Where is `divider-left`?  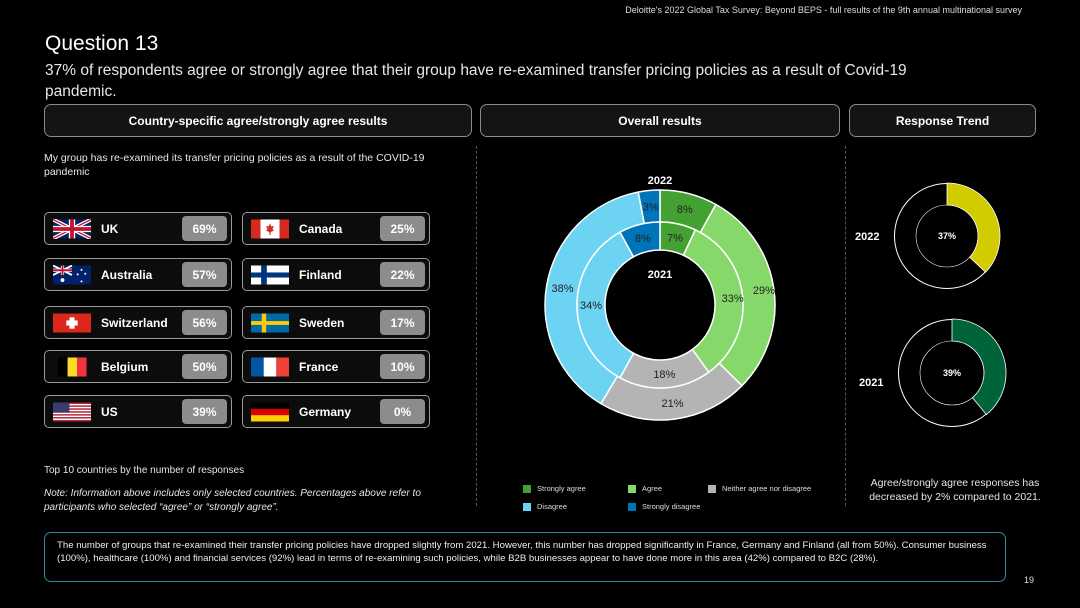 divider-left is located at coordinates (476, 326).